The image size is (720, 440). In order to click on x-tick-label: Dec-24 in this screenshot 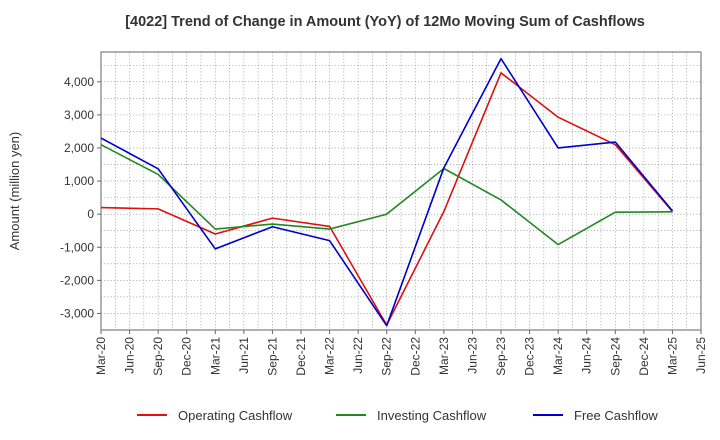, I will do `click(644, 356)`.